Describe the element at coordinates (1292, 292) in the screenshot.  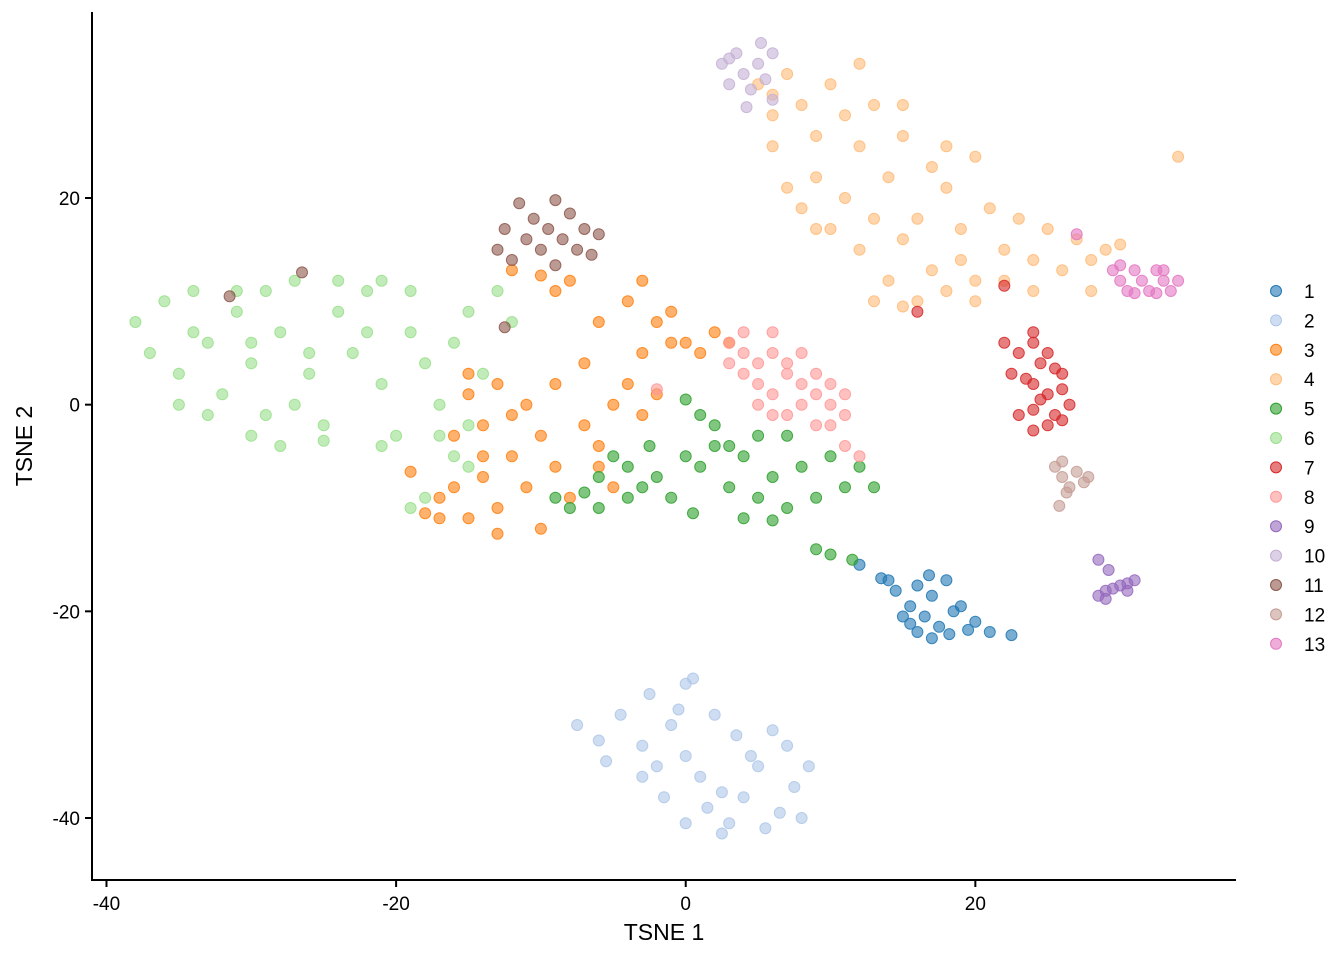
I see `legend-item-1: 1` at that location.